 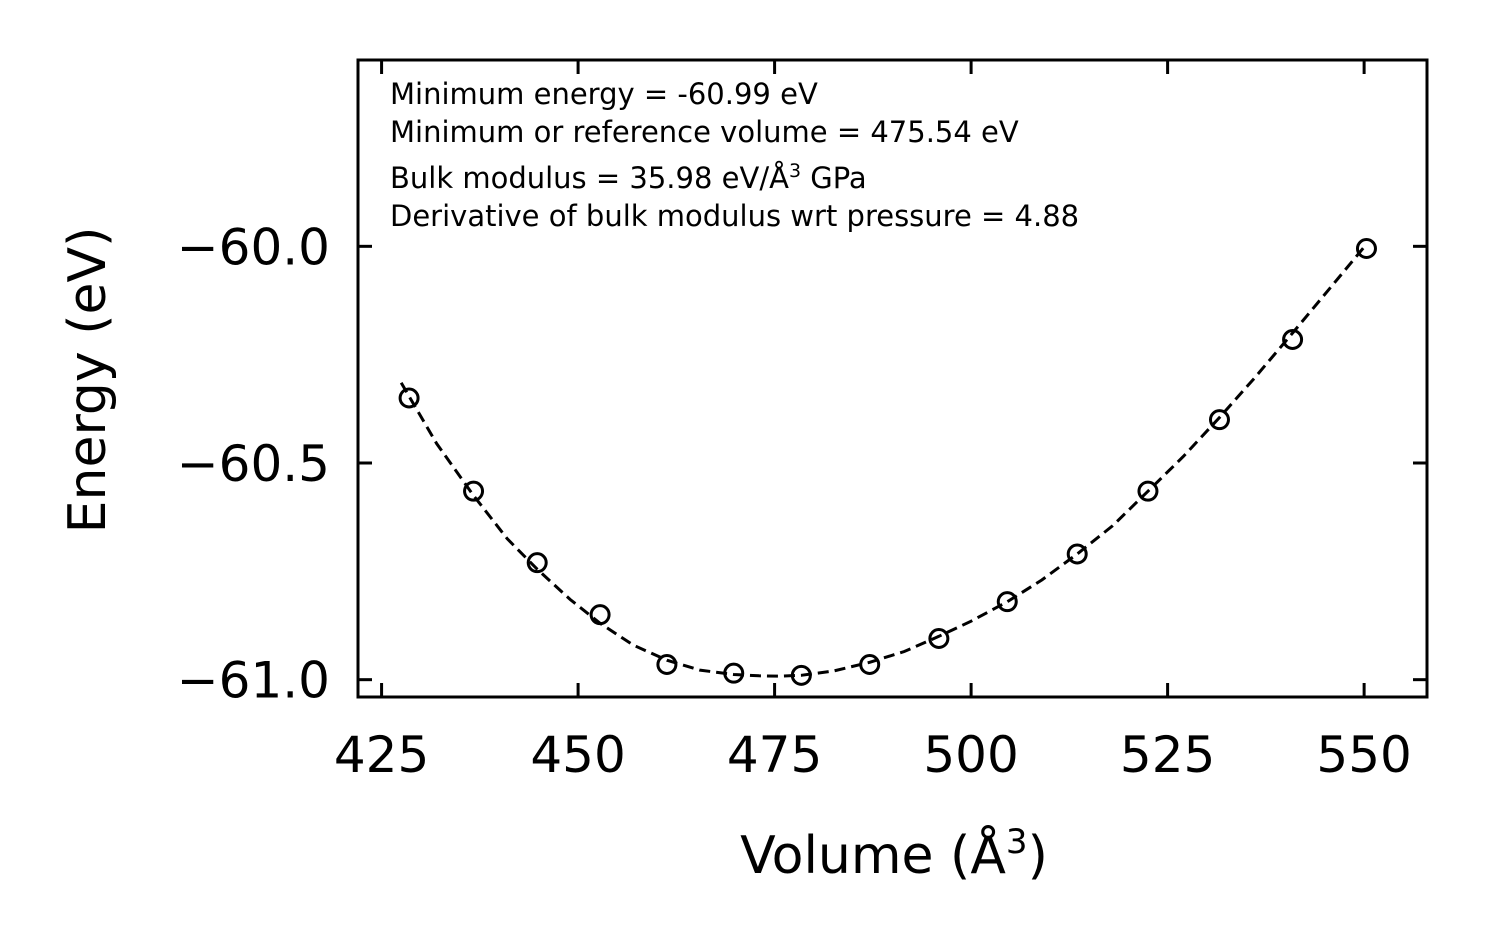 I want to click on annotation-bulk-modulus-sup: 3, so click(x=795, y=171).